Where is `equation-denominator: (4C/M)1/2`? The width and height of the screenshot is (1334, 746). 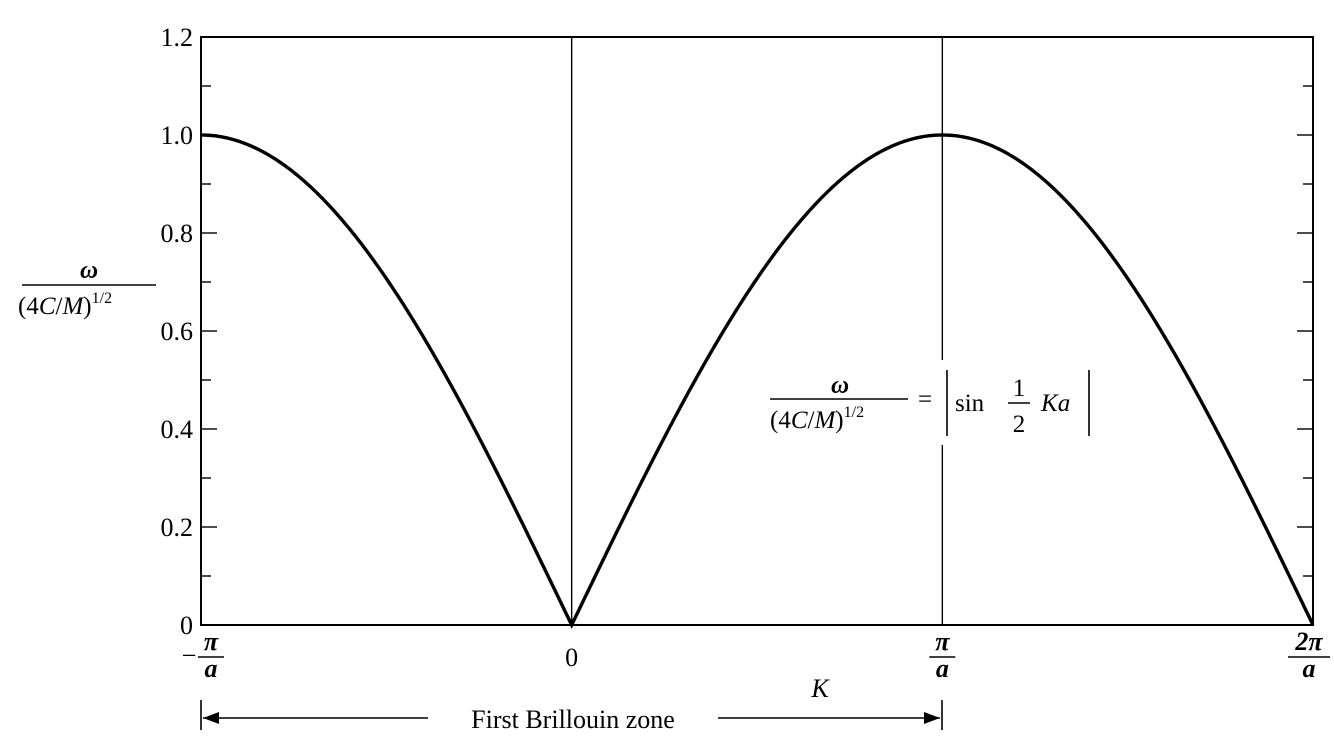 equation-denominator: (4C/M)1/2 is located at coordinates (817, 419).